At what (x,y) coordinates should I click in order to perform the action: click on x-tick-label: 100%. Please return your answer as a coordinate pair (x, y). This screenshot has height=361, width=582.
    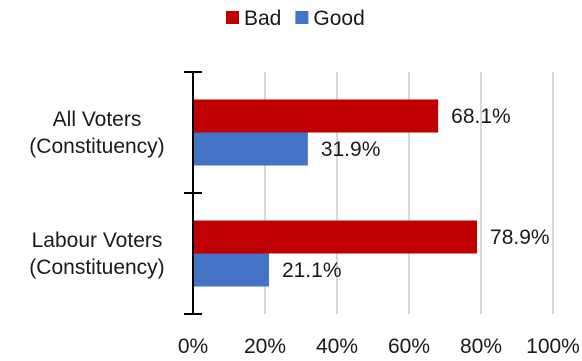
    Looking at the image, I should click on (553, 346).